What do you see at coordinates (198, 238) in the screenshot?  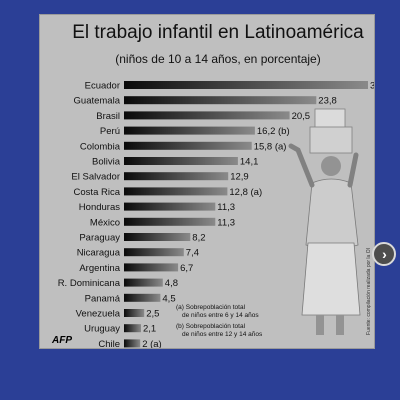 I see `value-label: 8,2` at bounding box center [198, 238].